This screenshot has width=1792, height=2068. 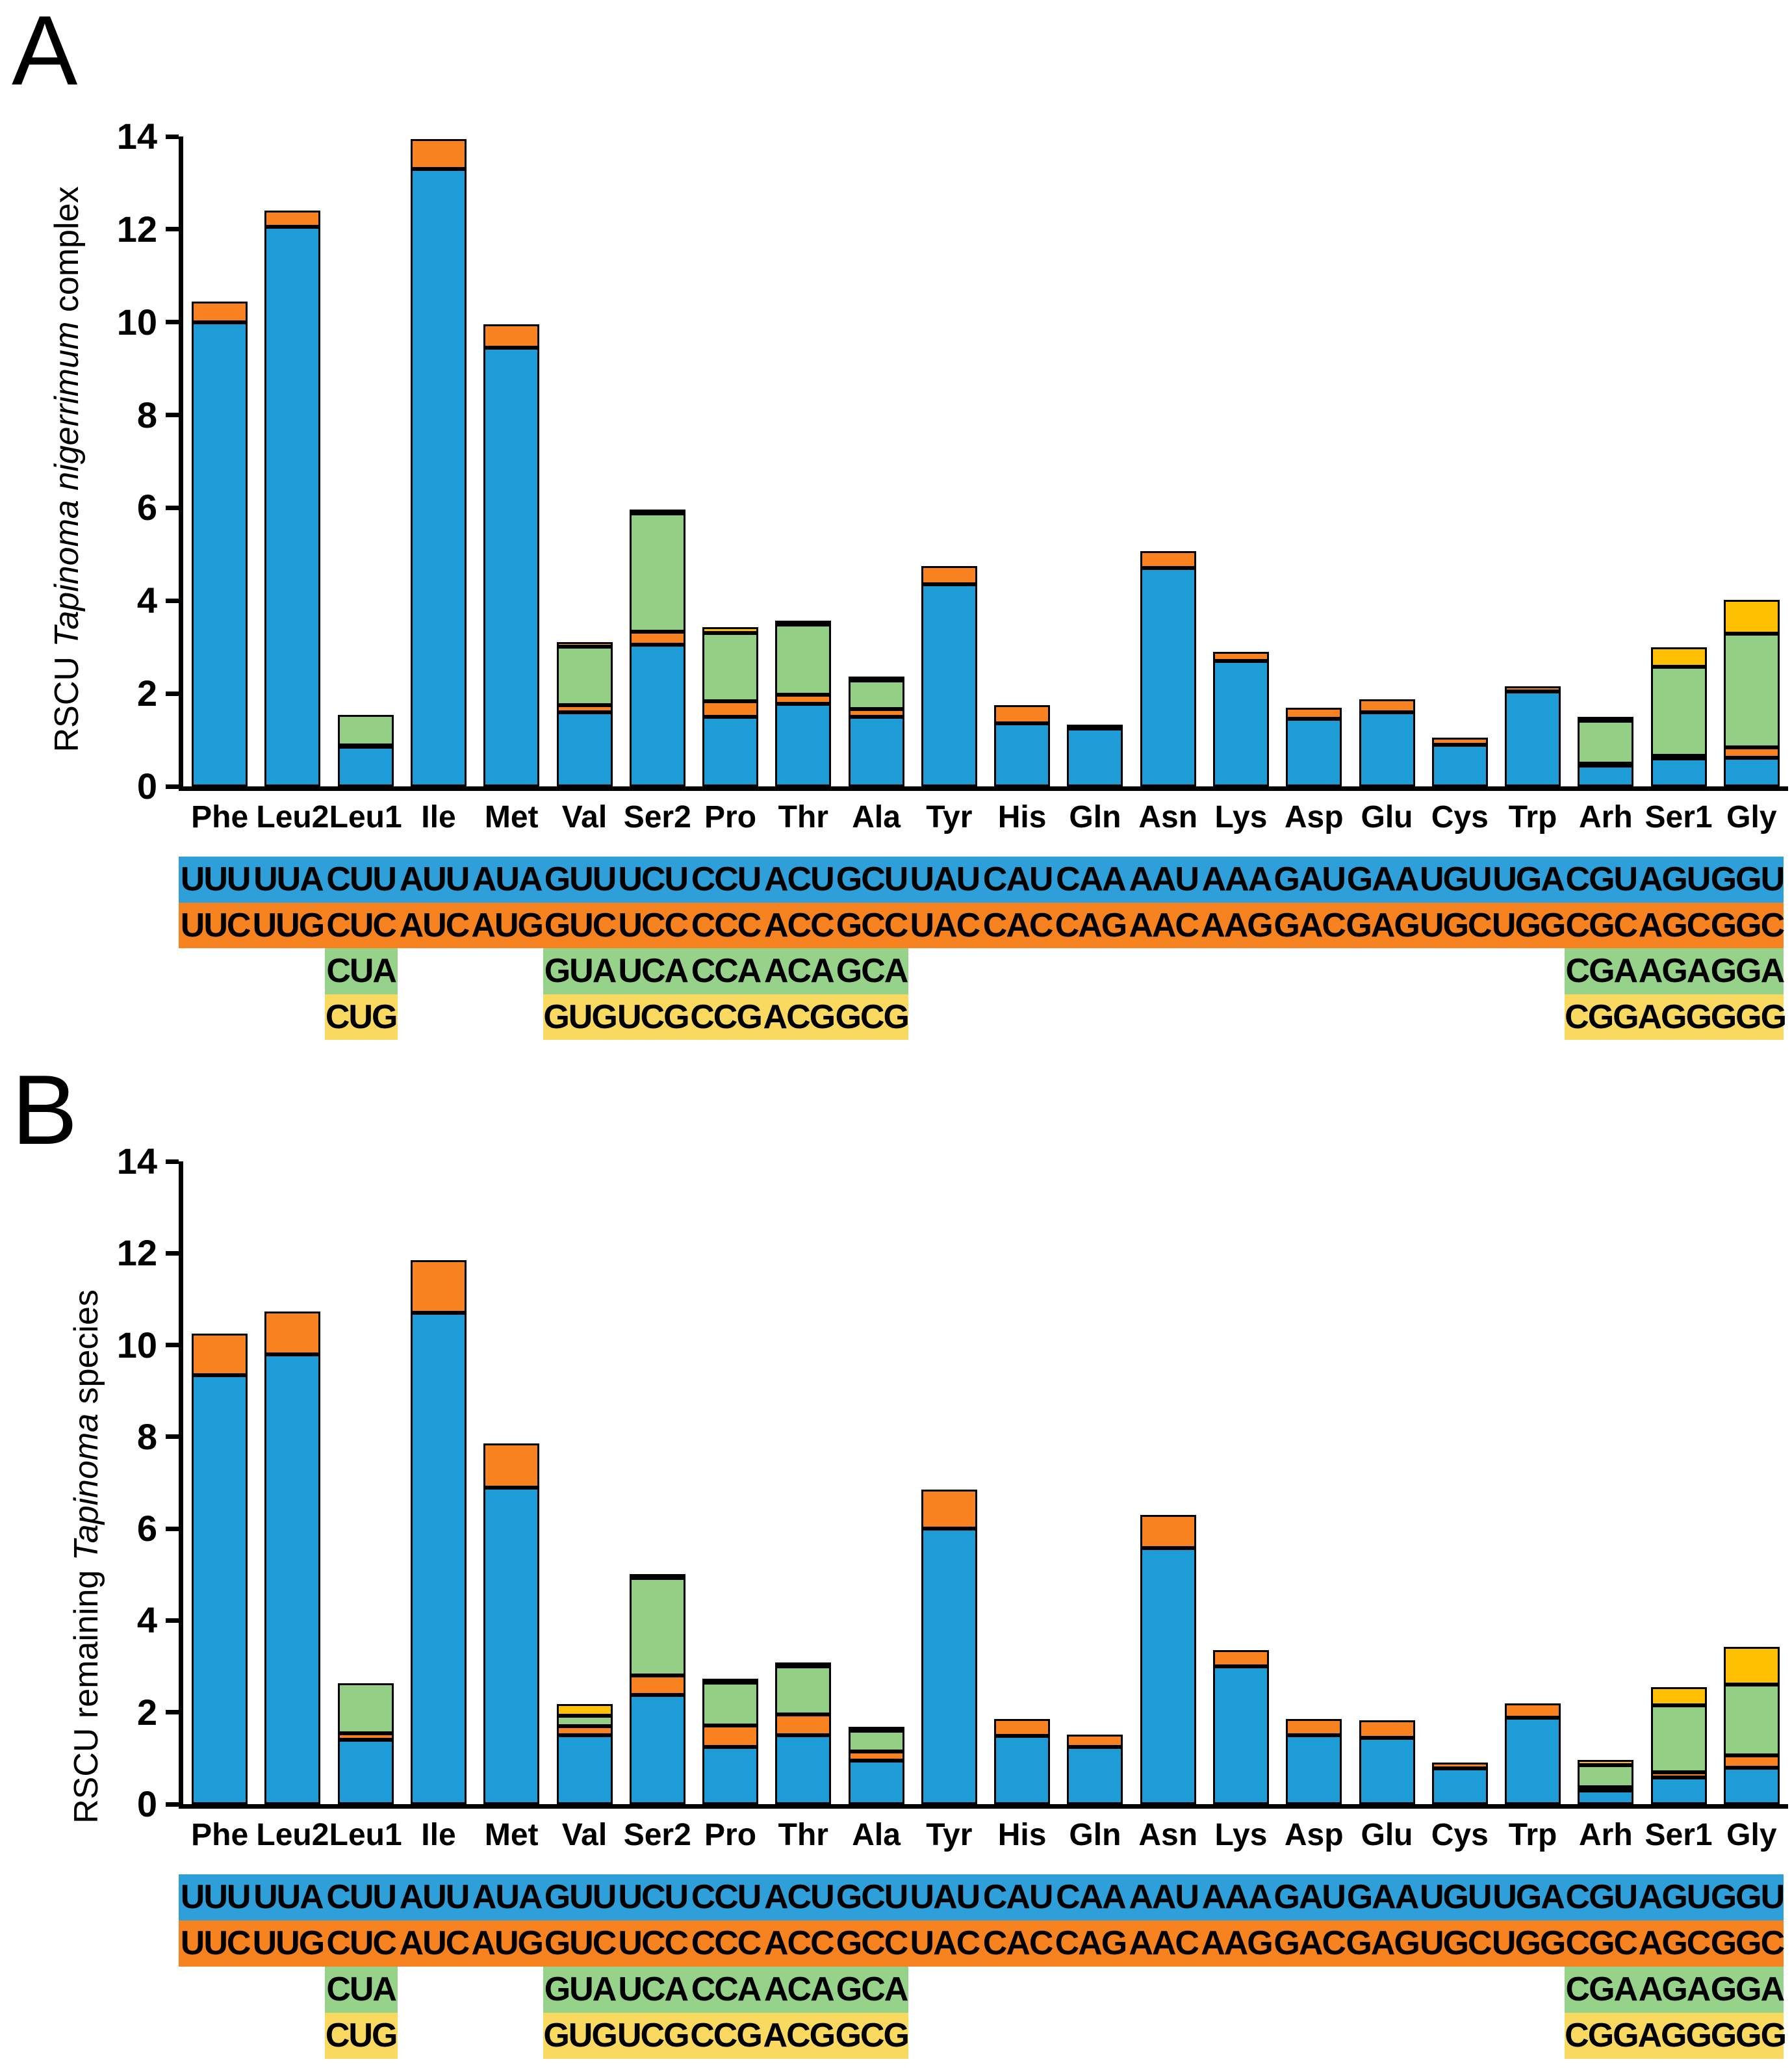 What do you see at coordinates (657, 1627) in the screenshot?
I see `bar-Ser2-seg3` at bounding box center [657, 1627].